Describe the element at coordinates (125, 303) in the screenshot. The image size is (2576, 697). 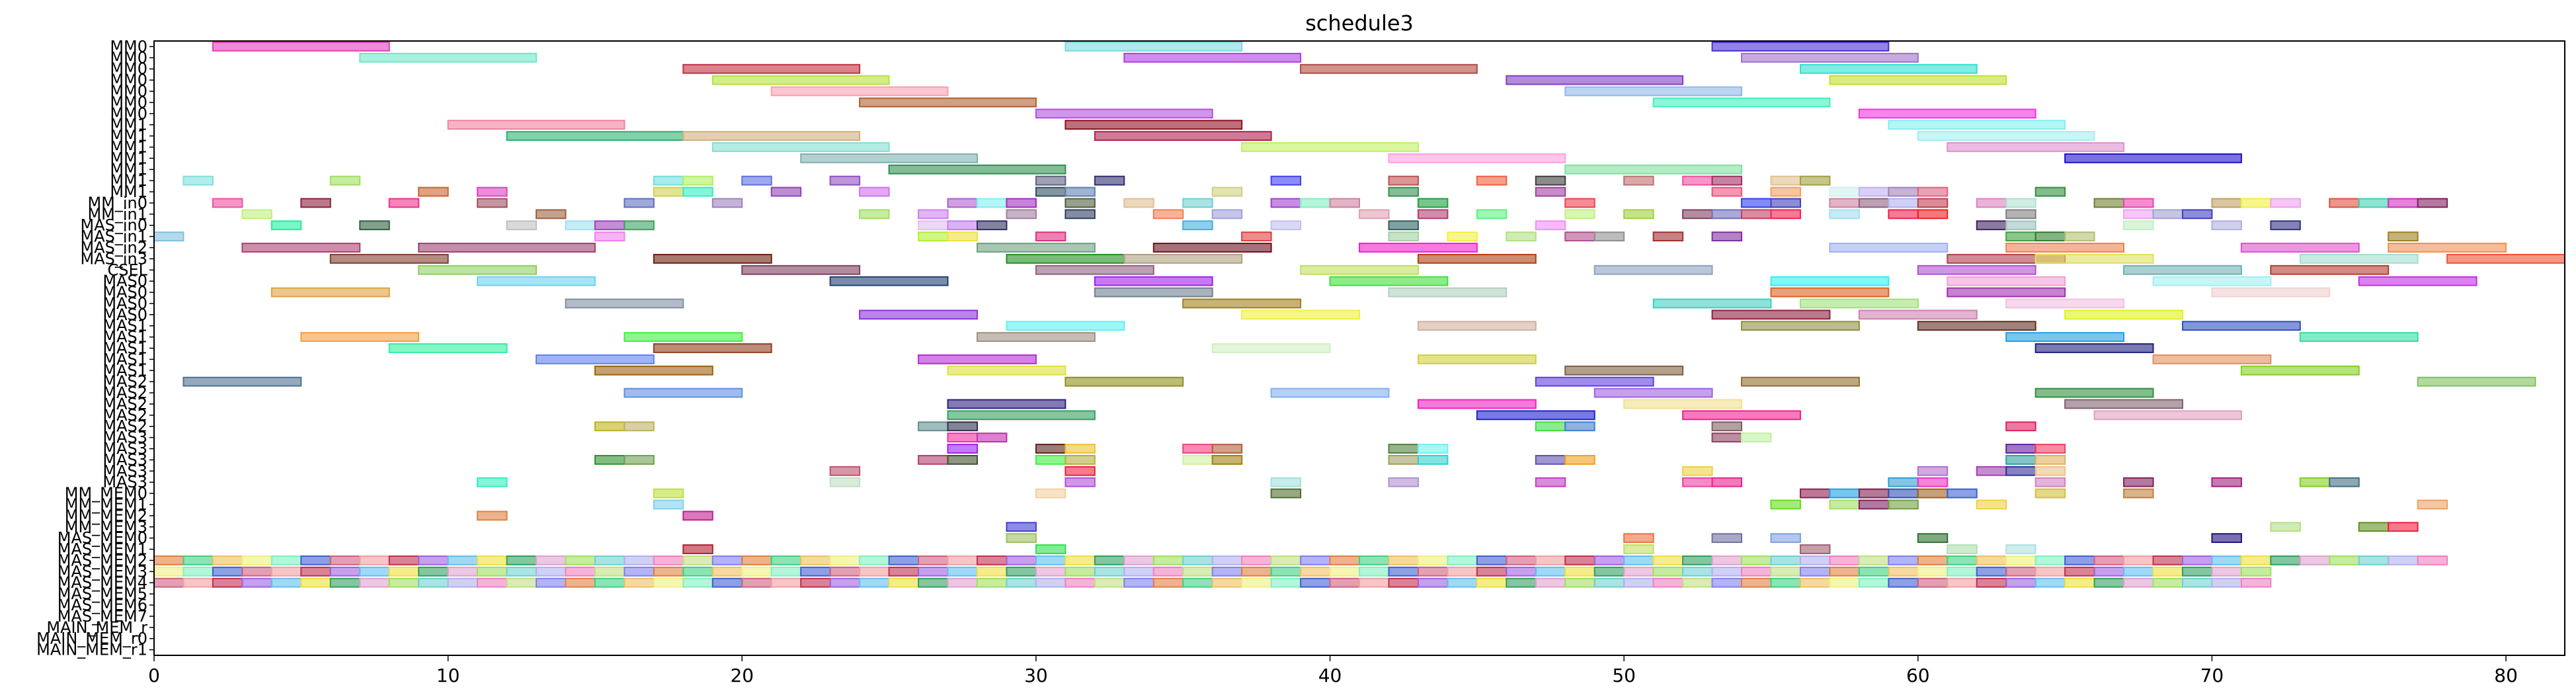
I see `y-tick-label: MAS0` at that location.